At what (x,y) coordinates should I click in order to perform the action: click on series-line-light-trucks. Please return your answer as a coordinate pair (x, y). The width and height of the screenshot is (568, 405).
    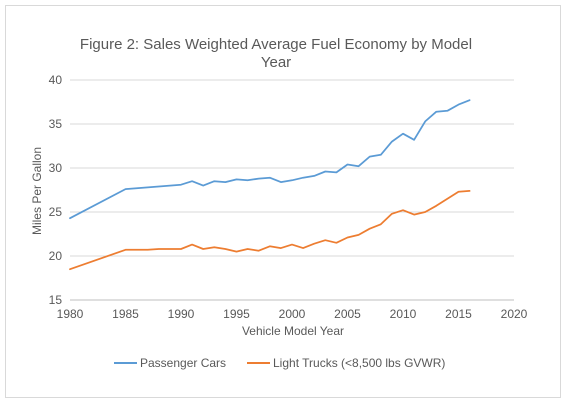
    Looking at the image, I should click on (270, 230).